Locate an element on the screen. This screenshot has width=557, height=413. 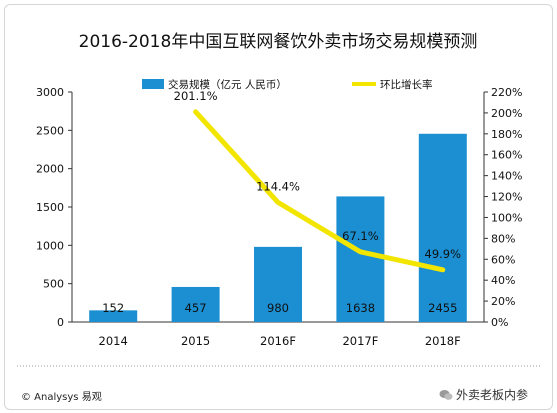
bar-data-label: 152 is located at coordinates (113, 308).